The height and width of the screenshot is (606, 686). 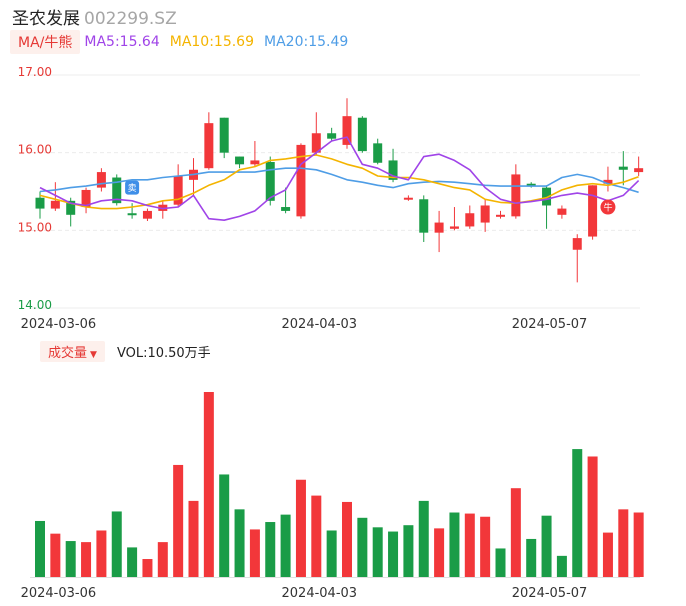 What do you see at coordinates (122, 42) in the screenshot?
I see `ma5-label: MA5:15.64` at bounding box center [122, 42].